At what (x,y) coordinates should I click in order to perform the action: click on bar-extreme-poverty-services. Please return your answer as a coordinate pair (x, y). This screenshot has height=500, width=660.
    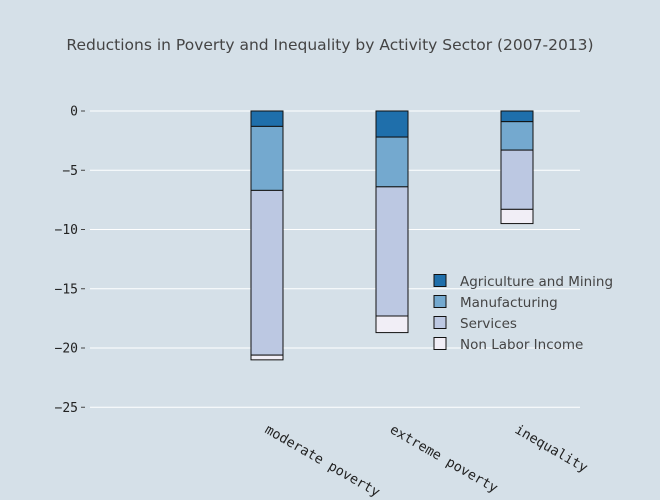
    Looking at the image, I should click on (392, 251).